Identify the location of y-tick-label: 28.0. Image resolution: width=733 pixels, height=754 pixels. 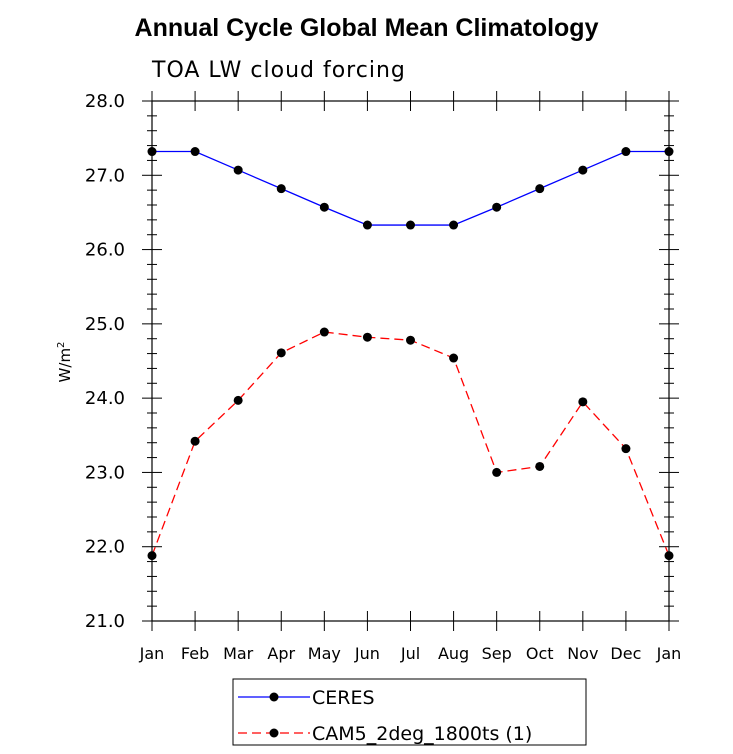
(105, 101).